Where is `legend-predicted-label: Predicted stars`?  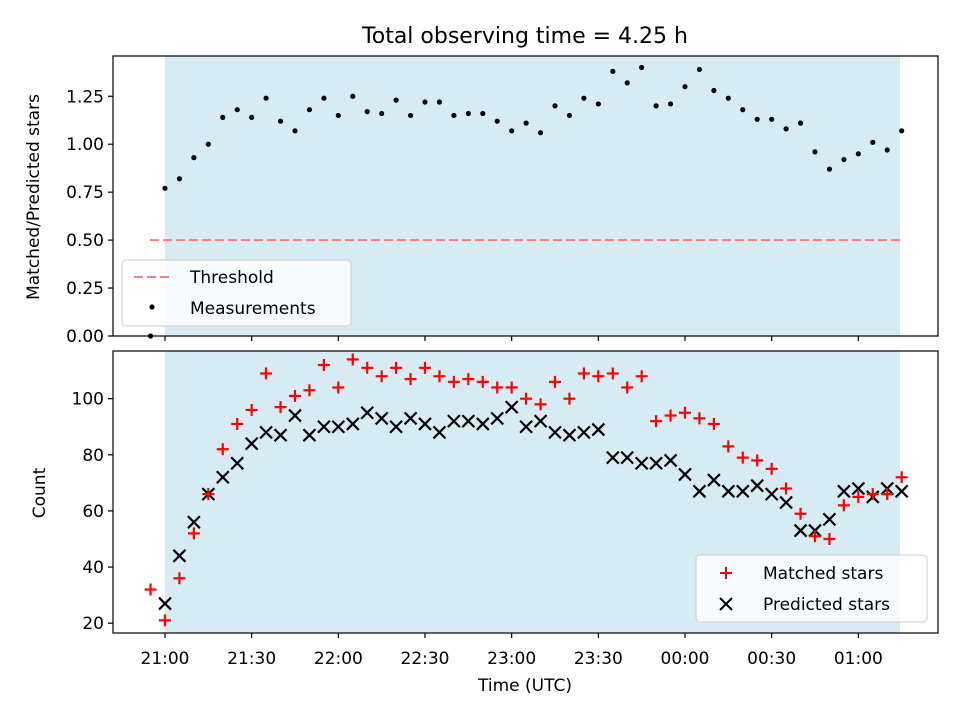
legend-predicted-label: Predicted stars is located at coordinates (826, 605).